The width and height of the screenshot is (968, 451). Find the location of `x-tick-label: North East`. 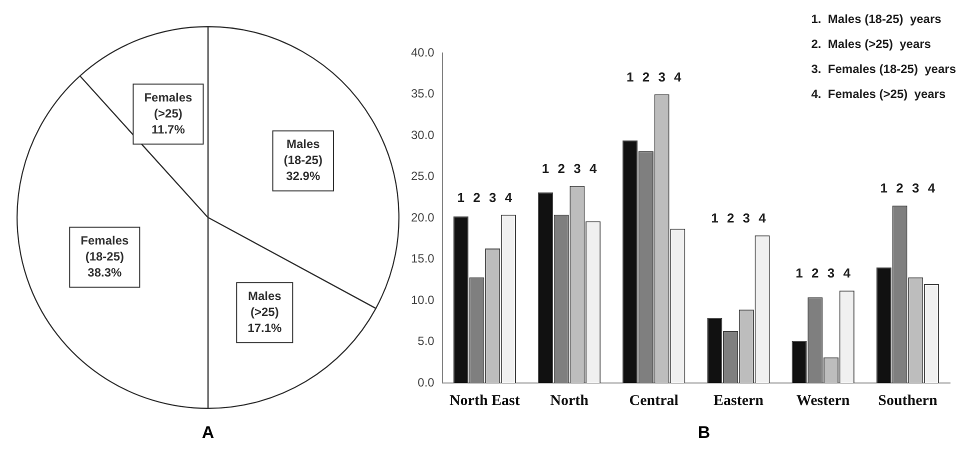

x-tick-label: North East is located at coordinates (484, 400).